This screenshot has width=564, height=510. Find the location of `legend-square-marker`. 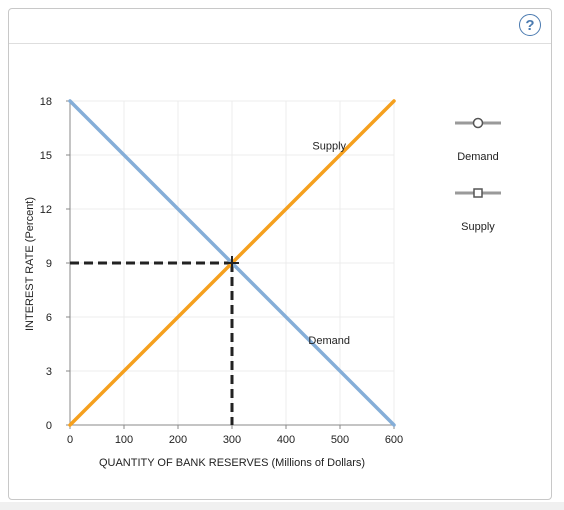

legend-square-marker is located at coordinates (478, 193).